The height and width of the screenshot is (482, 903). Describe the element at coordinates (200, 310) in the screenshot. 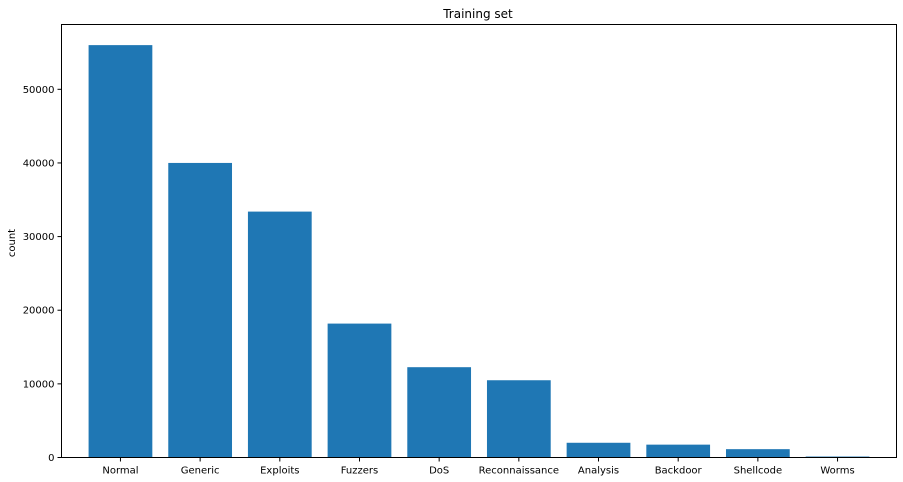

I see `bar-generic` at that location.